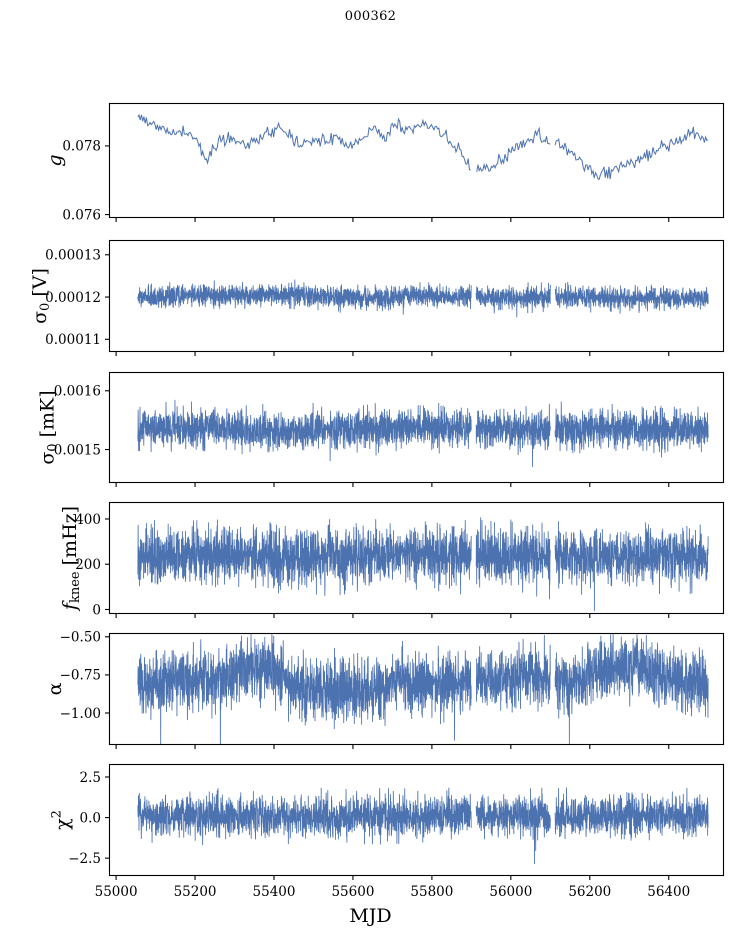 The image size is (741, 944). I want to click on data-trace-alpha, so click(423, 689).